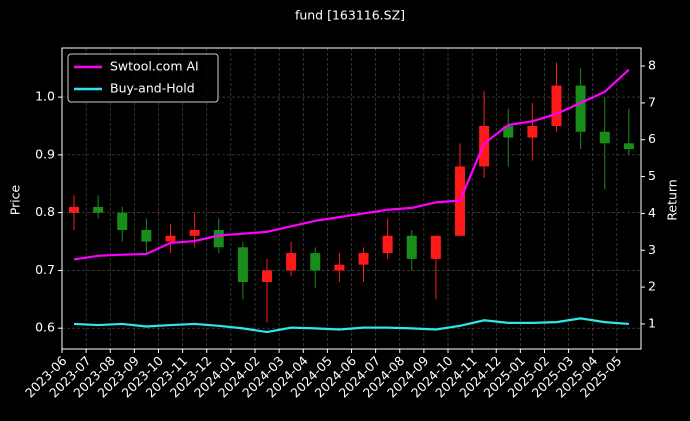  Describe the element at coordinates (45, 153) in the screenshot. I see `y-tick-label: 0.9` at that location.